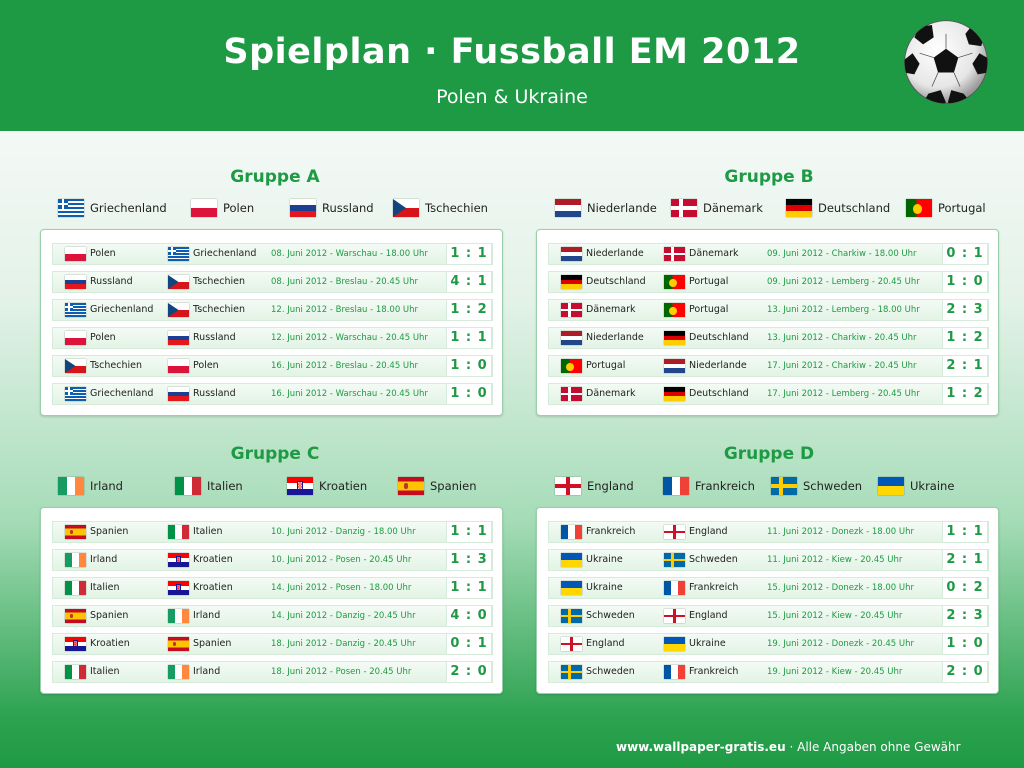 The image size is (1024, 768). Describe the element at coordinates (112, 208) in the screenshot. I see `group-team: Griechenland` at that location.